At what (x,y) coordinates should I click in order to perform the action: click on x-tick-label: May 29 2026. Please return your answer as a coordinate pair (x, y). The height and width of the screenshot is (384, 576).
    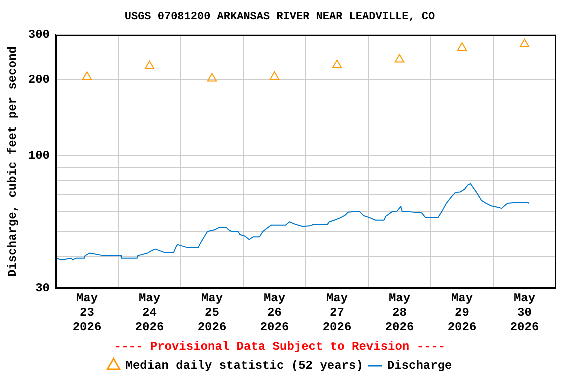
    Looking at the image, I should click on (462, 313).